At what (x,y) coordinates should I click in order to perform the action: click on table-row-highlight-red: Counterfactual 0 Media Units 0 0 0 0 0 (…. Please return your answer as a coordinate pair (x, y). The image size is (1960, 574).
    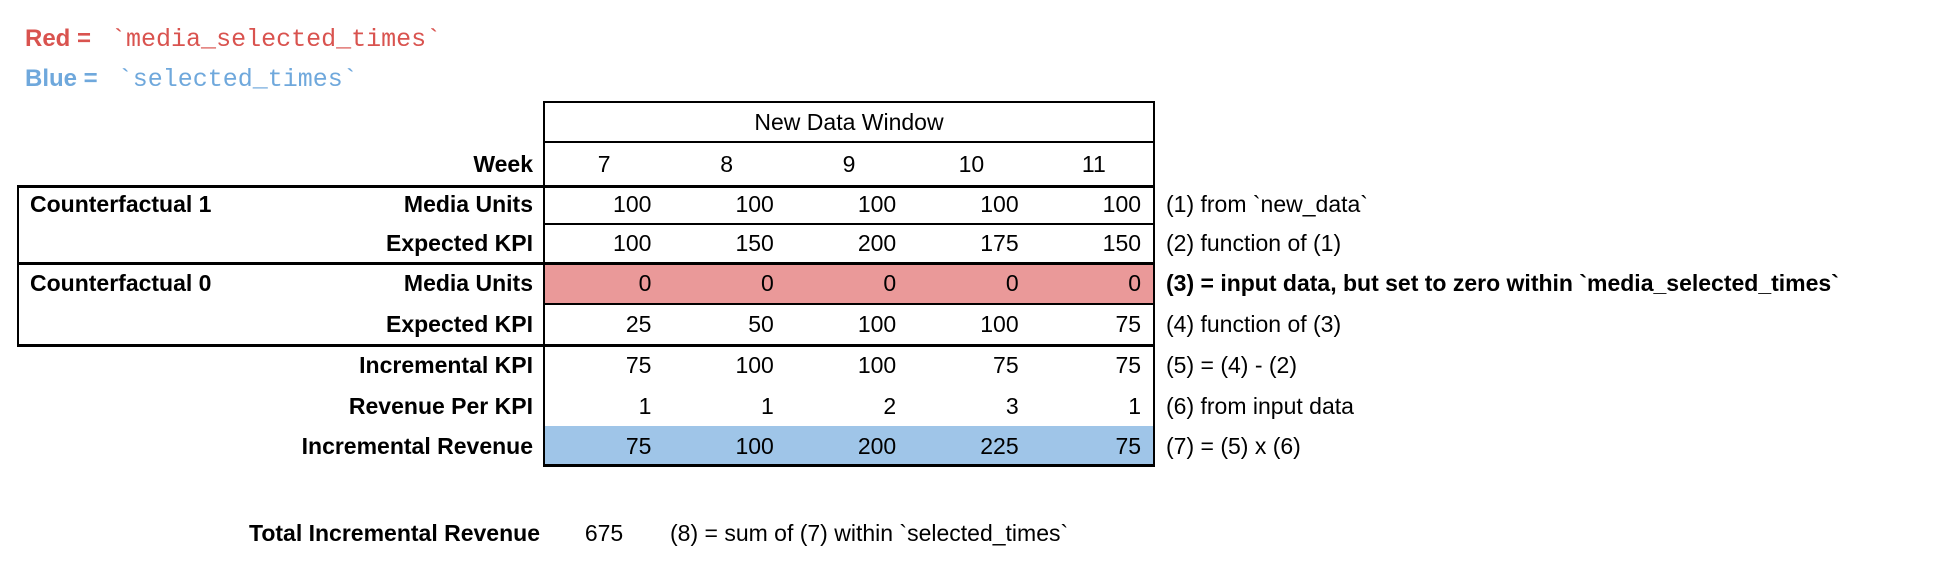
    Looking at the image, I should click on (980, 283).